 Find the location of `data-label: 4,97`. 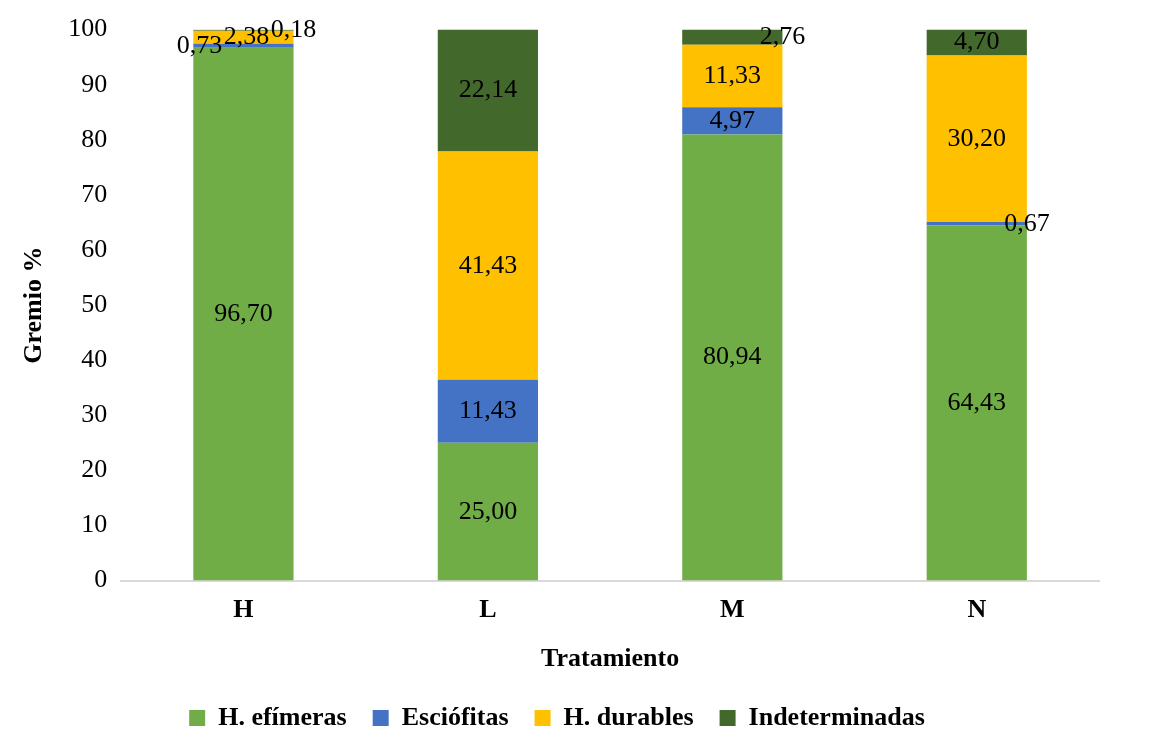

data-label: 4,97 is located at coordinates (732, 119).